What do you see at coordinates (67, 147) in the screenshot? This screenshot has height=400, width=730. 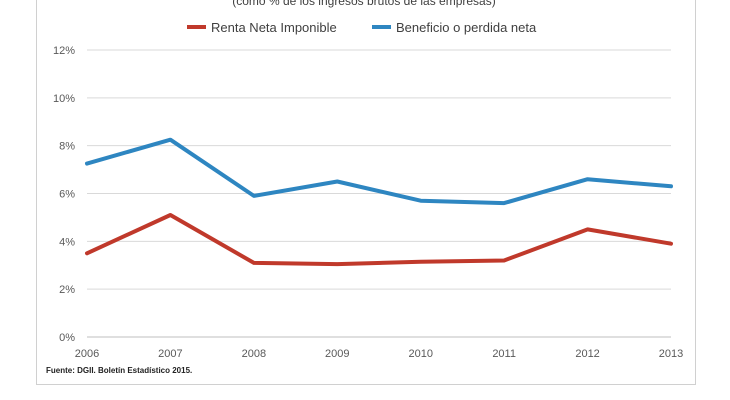 I see `y-tick-label: 8%` at bounding box center [67, 147].